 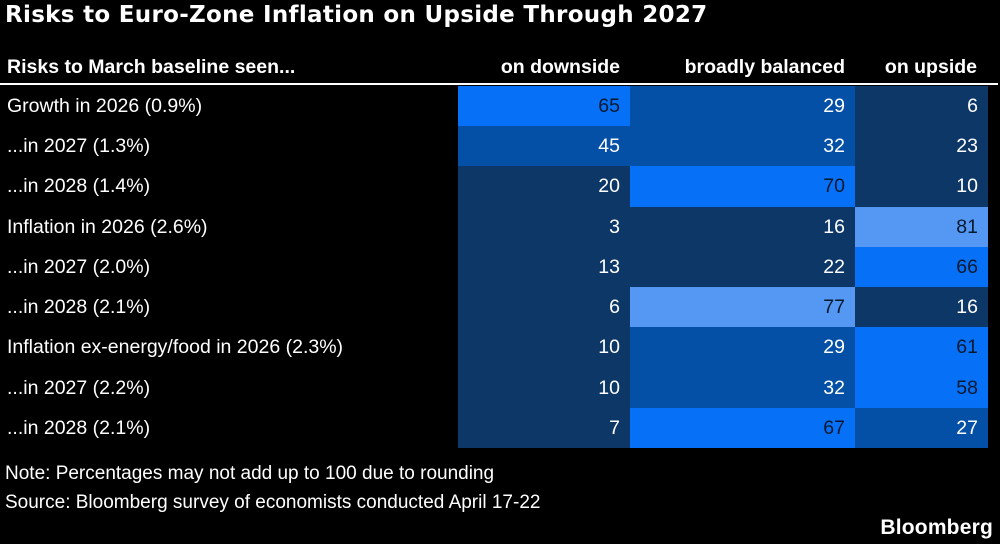 I want to click on table-row: ...in 2028 (2.1%) 6 77 16, so click(x=494, y=307).